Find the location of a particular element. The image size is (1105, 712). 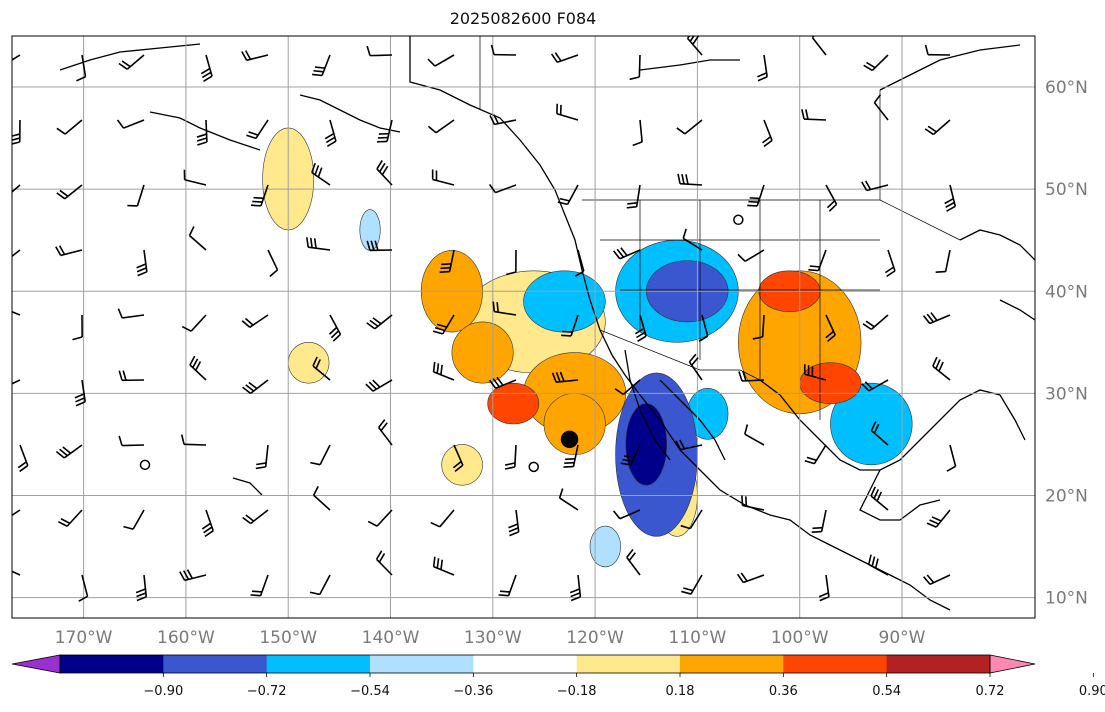

lat-tick-label: 30°N is located at coordinates (1066, 394).